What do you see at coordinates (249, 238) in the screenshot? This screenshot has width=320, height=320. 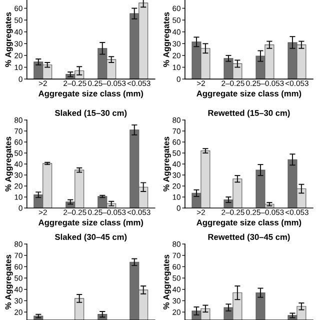 I see `chart-title: Rewetted (30–45 cm)` at bounding box center [249, 238].